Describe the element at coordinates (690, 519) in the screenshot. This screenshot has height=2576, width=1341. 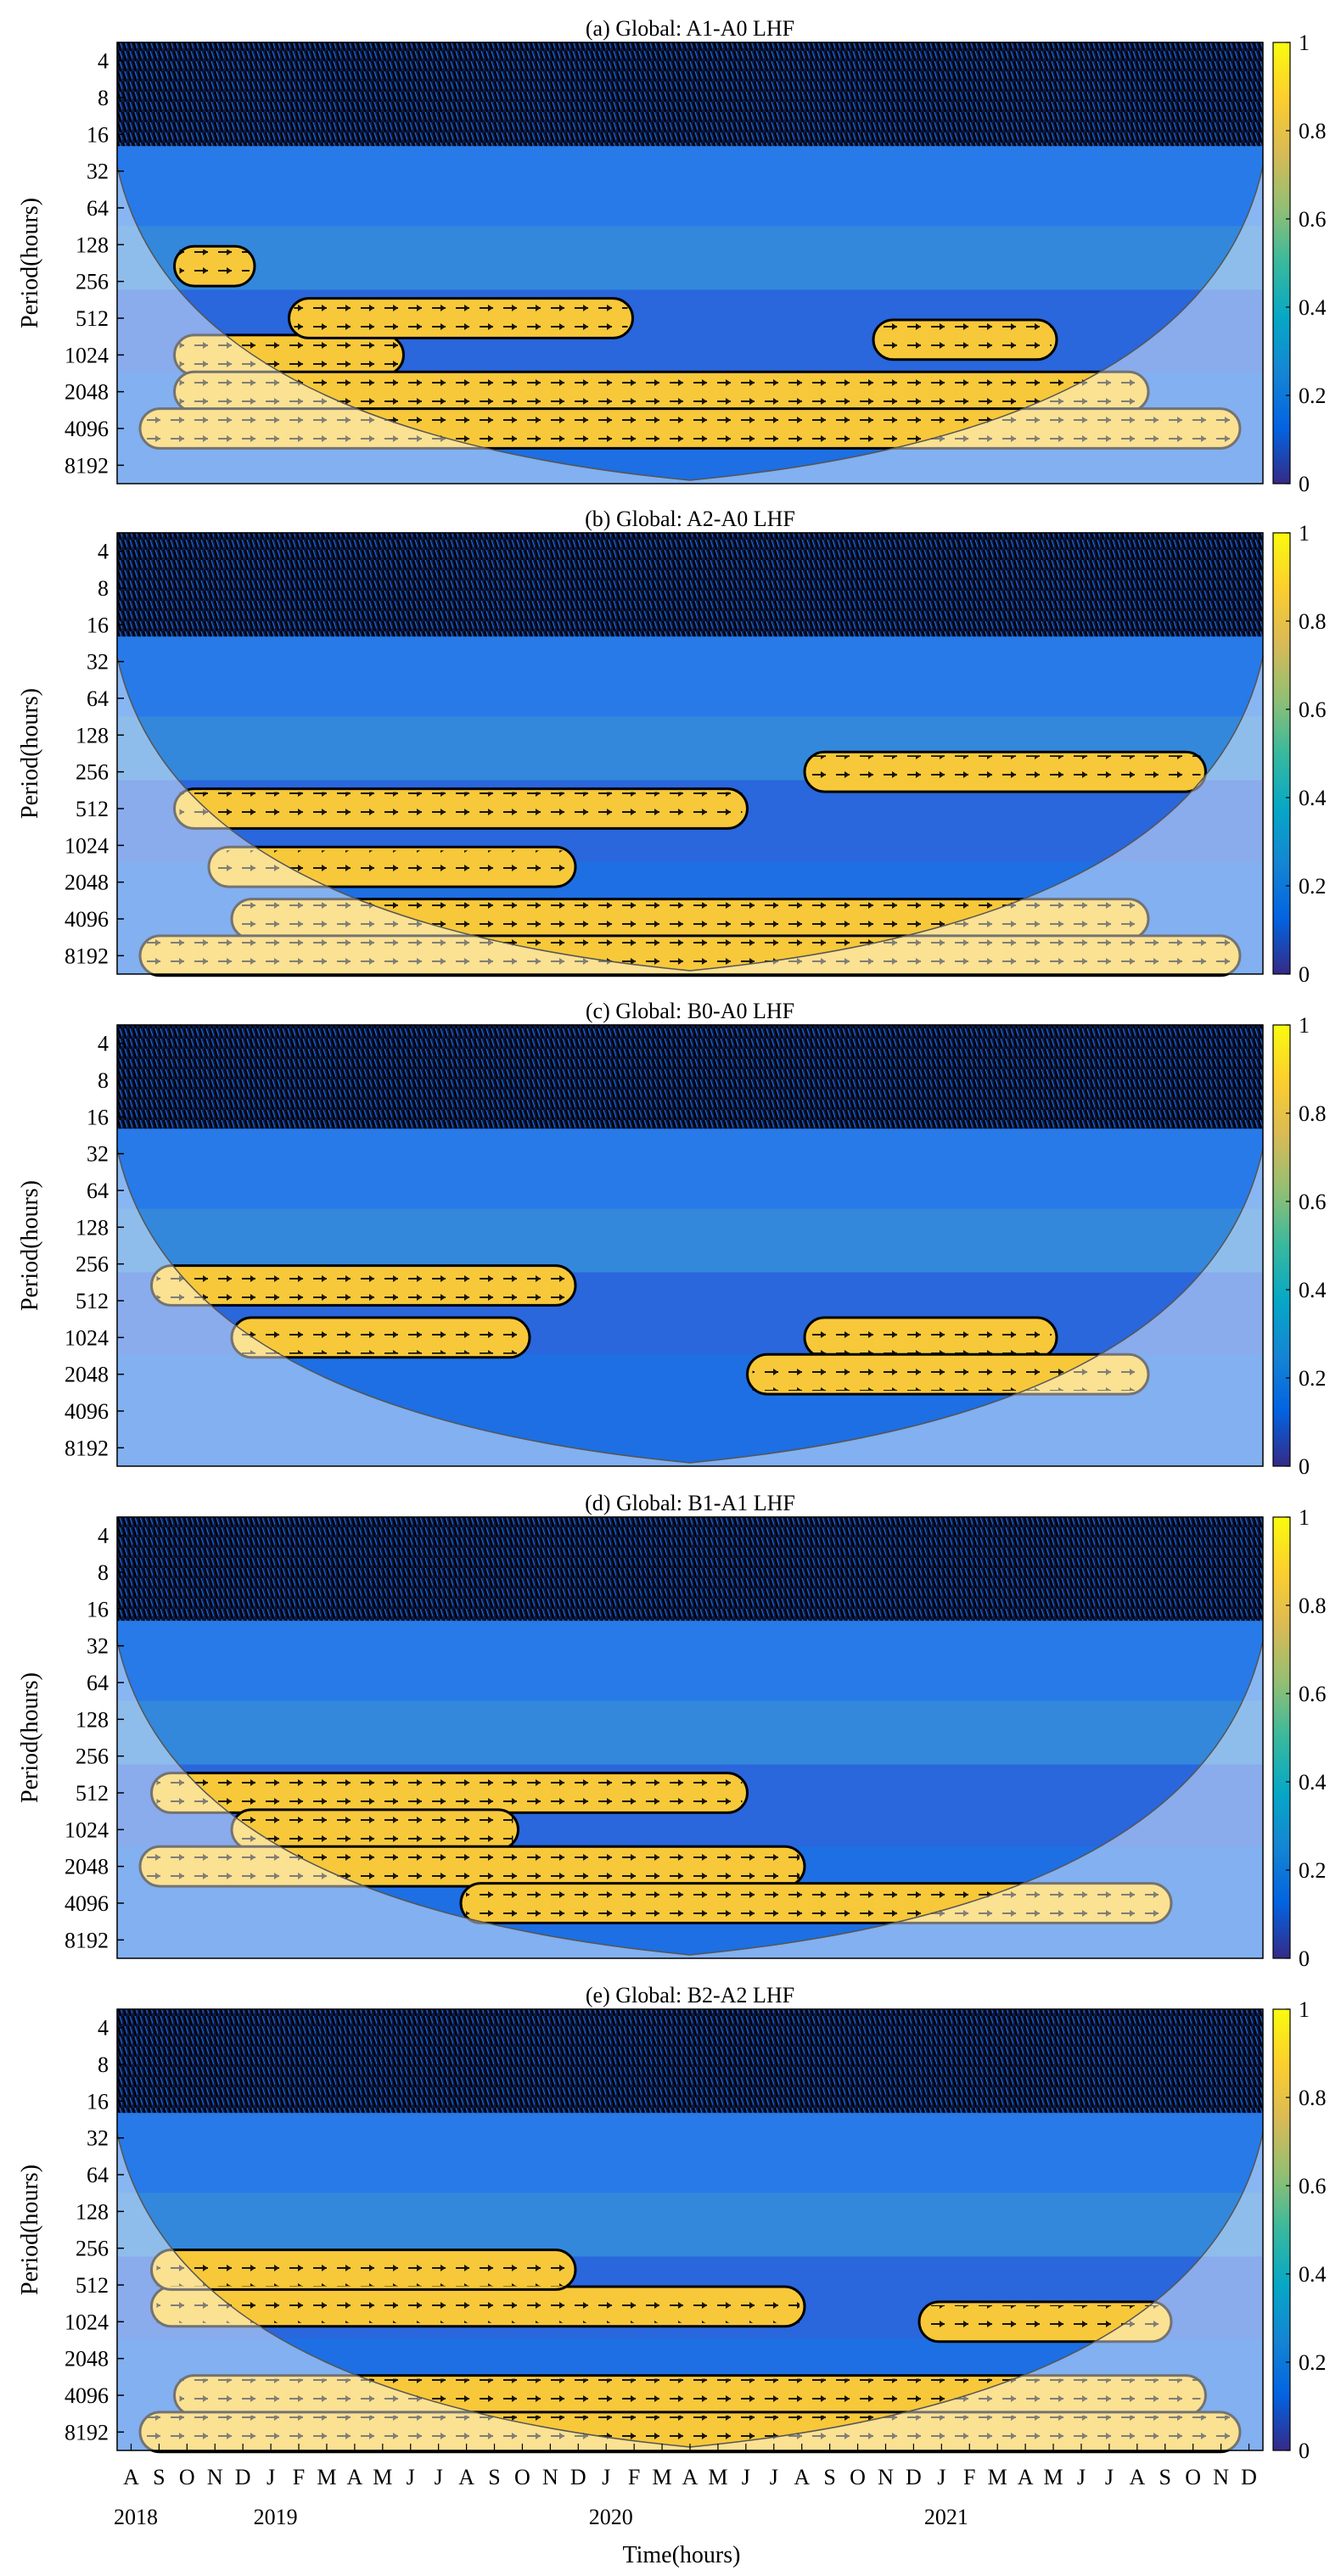
I see `panel-title: (b) Global: A2-A0 LHF` at that location.